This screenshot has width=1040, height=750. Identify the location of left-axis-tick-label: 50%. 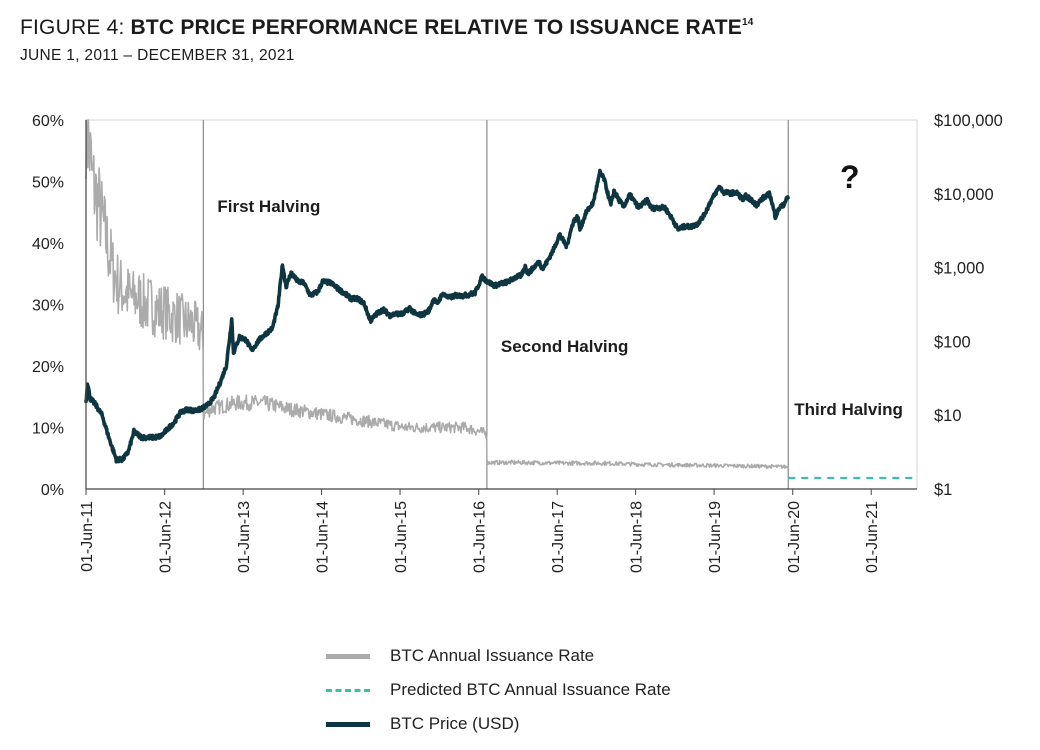
(48, 183).